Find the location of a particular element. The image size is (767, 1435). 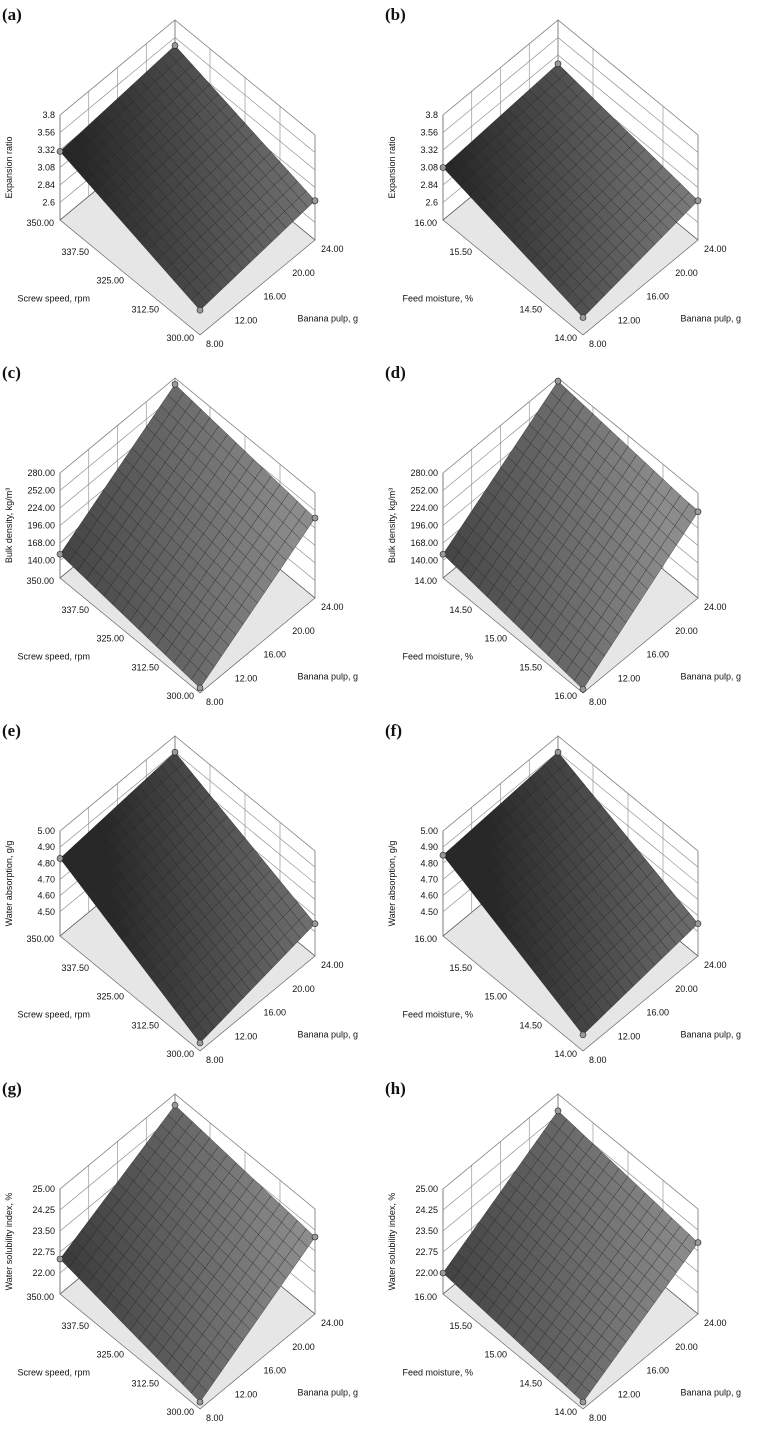

z-tick-label: 224.00 is located at coordinates (424, 508).